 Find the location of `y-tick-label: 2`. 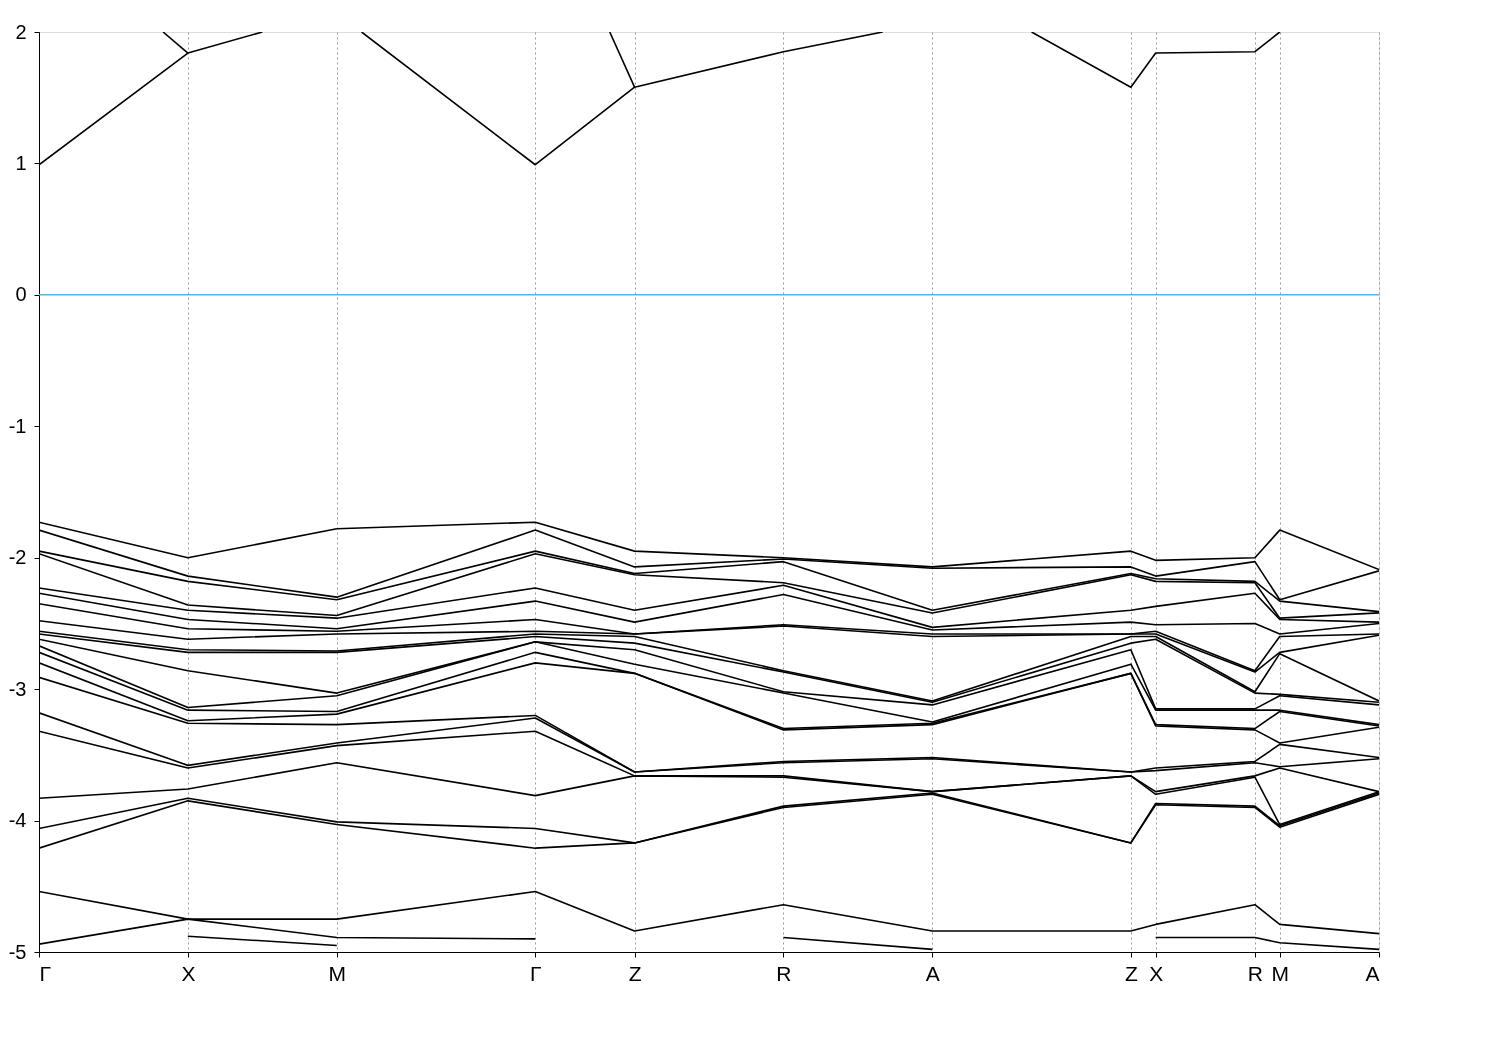

y-tick-label: 2 is located at coordinates (21, 31).